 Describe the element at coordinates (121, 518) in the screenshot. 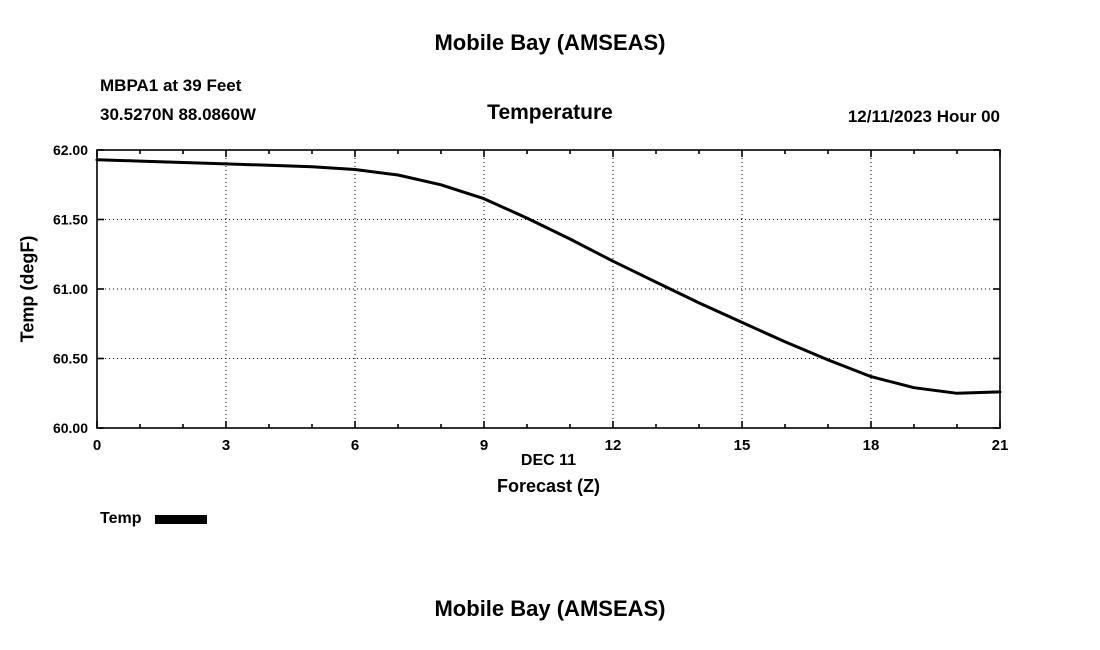

I see `legend-label: Temp` at that location.